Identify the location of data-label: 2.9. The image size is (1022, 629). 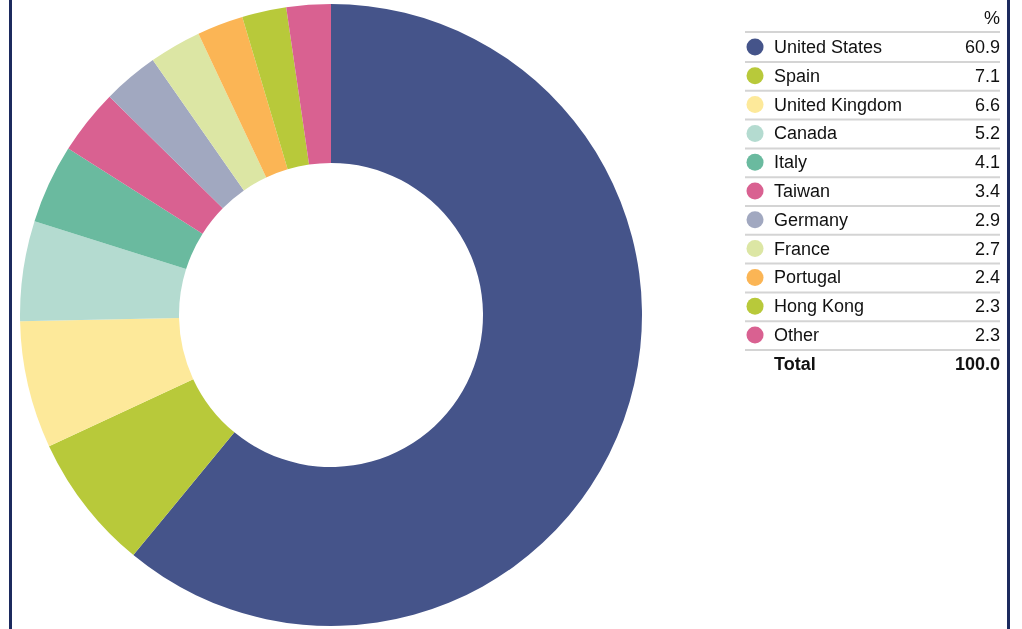
(987, 219).